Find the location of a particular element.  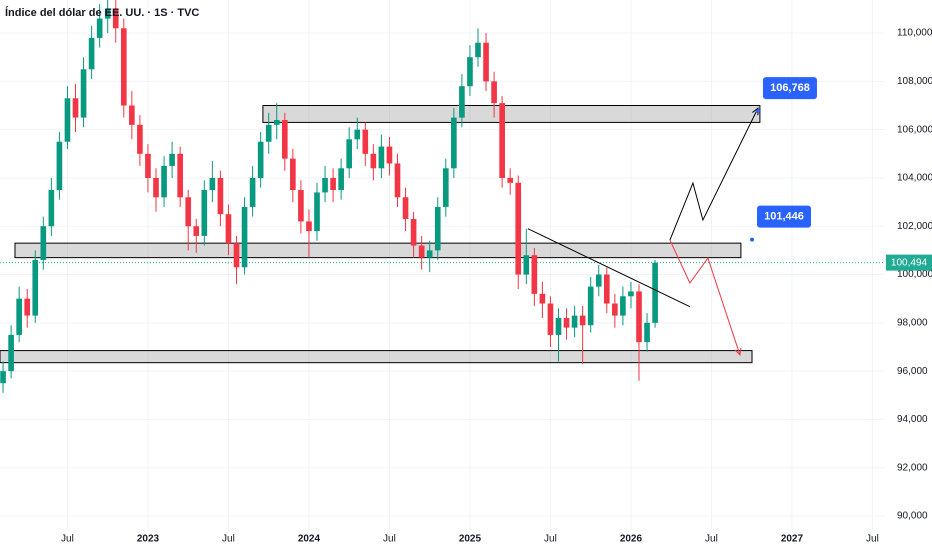

x-tick-label: 2025 is located at coordinates (470, 539).